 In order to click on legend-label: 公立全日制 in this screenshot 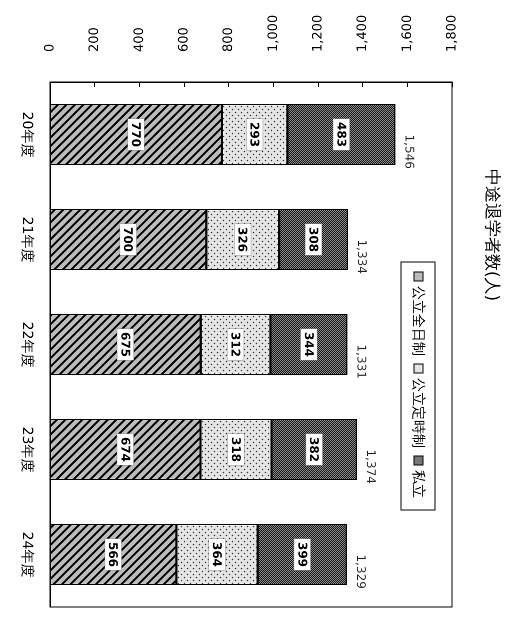, I will do `click(418, 321)`.